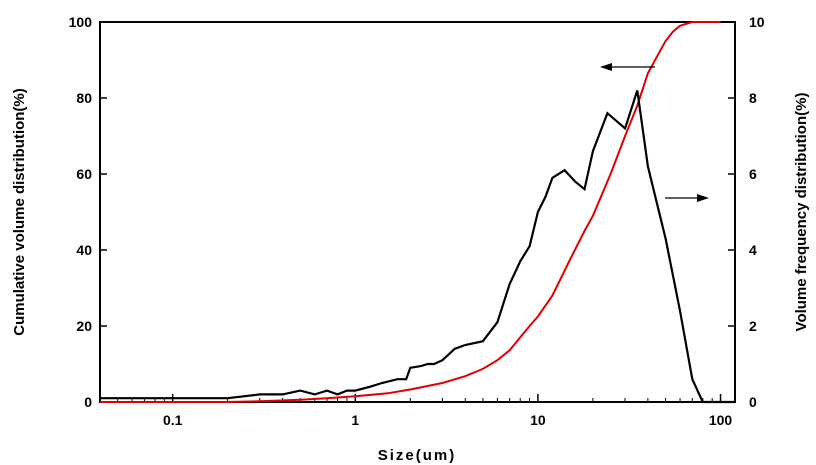 The height and width of the screenshot is (465, 816). Describe the element at coordinates (757, 22) in the screenshot. I see `right-y-tick-label: 10` at that location.